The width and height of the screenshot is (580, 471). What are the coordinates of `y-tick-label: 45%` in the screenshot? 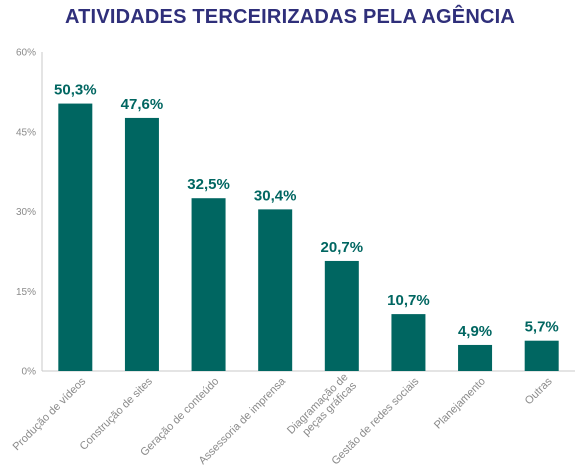 It's located at (26, 132).